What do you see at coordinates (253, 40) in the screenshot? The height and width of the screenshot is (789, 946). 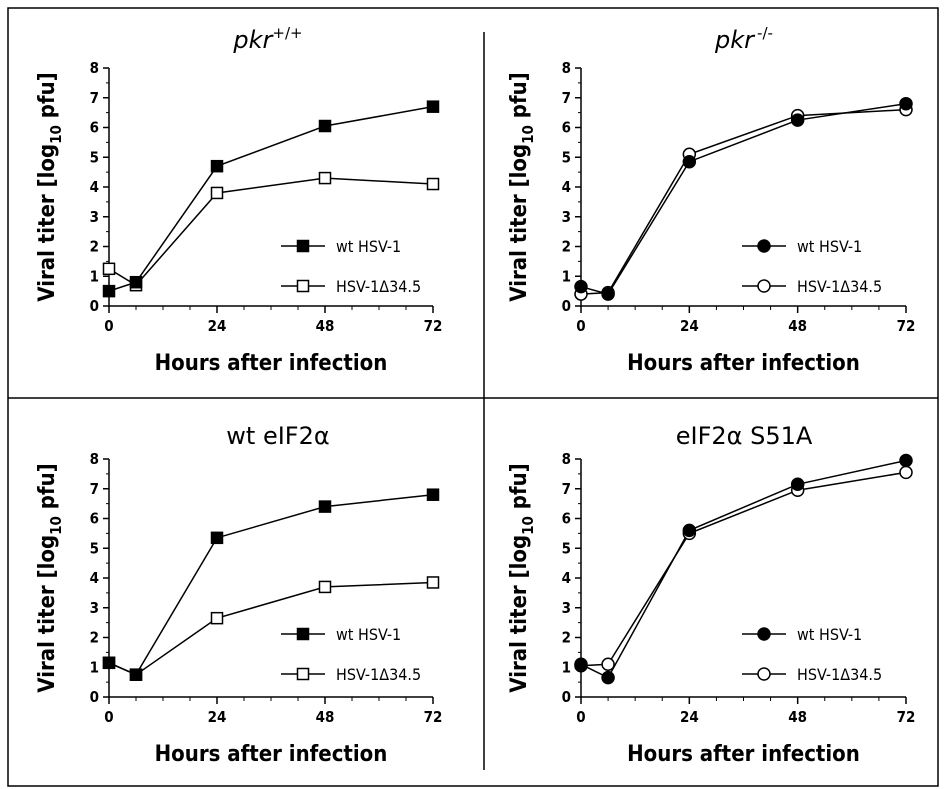 I see `panel-1-title-main: pkr` at bounding box center [253, 40].